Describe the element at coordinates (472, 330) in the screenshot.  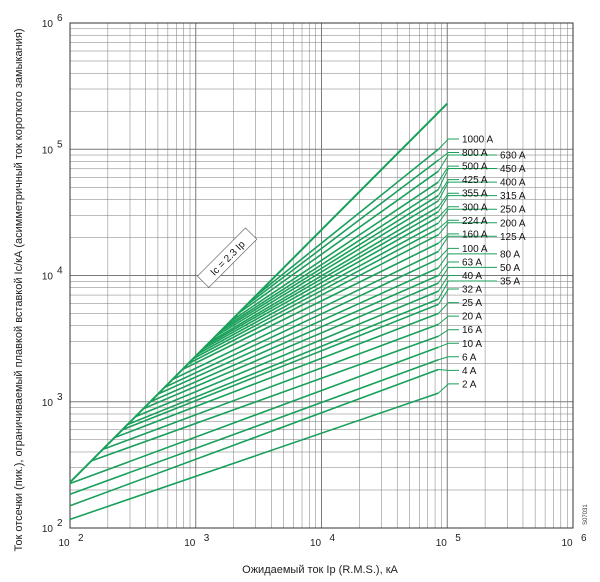
I see `series-label: 16 A` at that location.